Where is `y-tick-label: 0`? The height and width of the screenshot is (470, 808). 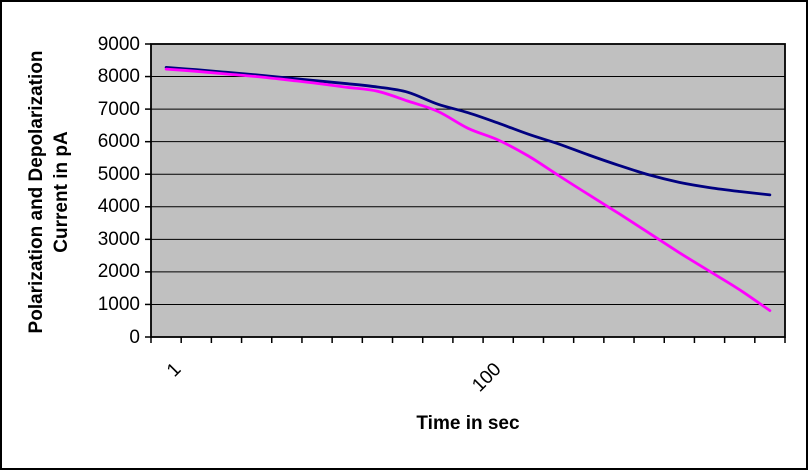 y-tick-label: 0 is located at coordinates (134, 337).